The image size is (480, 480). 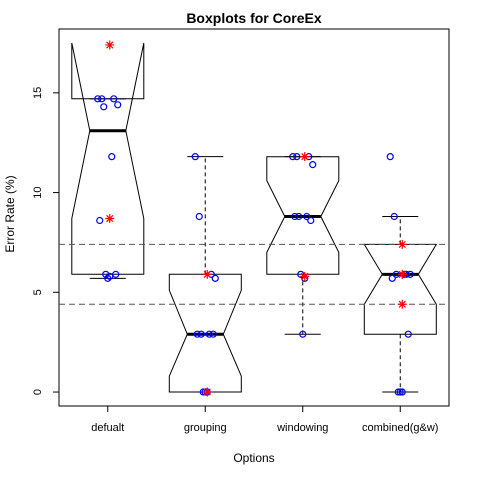 What do you see at coordinates (38, 392) in the screenshot?
I see `y-tick-label: 0` at bounding box center [38, 392].